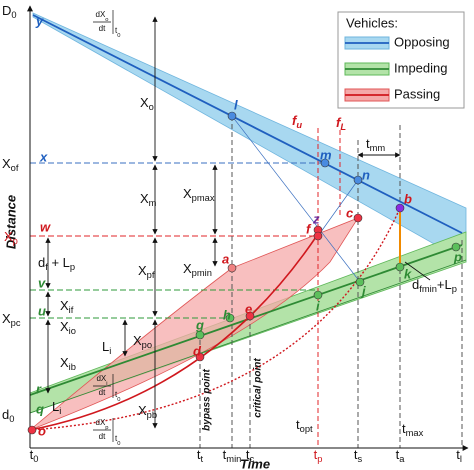  What do you see at coordinates (45, 226) in the screenshot?
I see `point-label: w` at bounding box center [45, 226].